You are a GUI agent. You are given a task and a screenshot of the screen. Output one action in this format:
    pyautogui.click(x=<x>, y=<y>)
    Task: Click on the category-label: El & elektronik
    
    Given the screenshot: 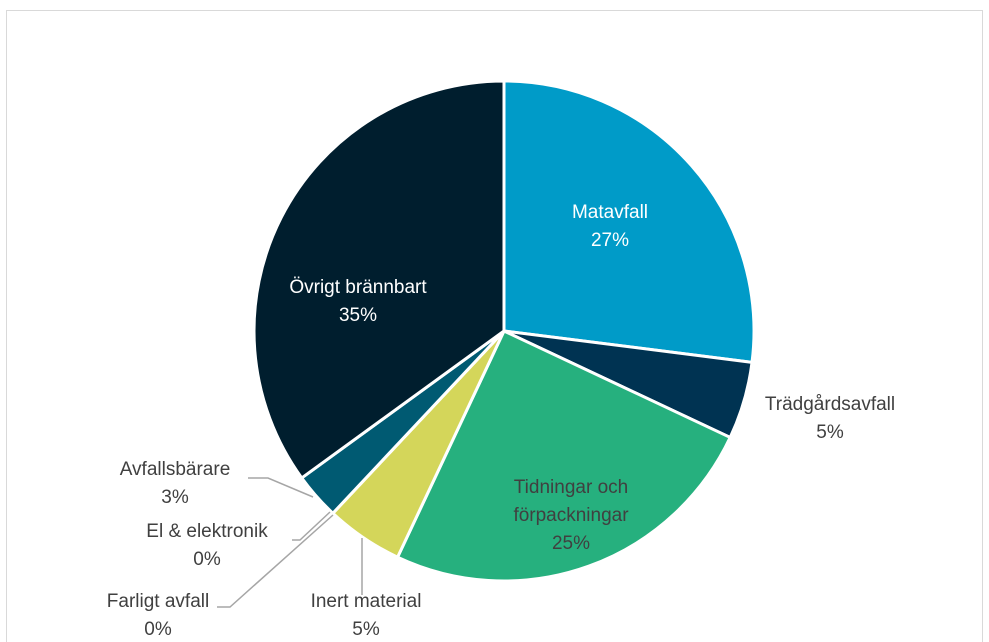 What is the action you would take?
    pyautogui.click(x=207, y=531)
    